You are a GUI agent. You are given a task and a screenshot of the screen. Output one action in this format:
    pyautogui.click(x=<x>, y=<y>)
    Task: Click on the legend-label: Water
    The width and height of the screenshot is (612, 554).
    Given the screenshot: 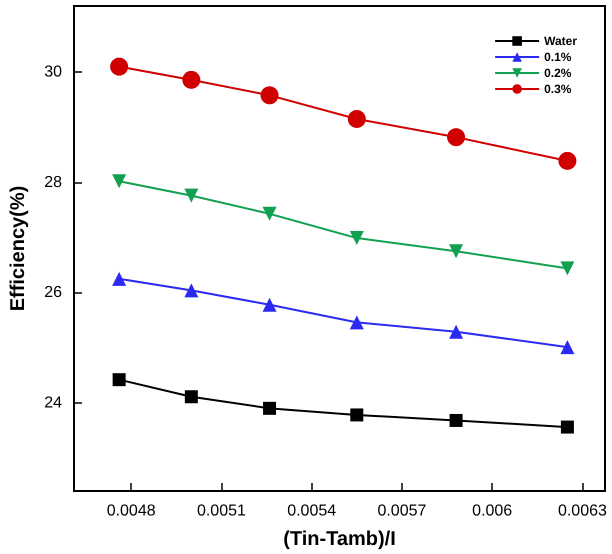 What is the action you would take?
    pyautogui.click(x=561, y=41)
    